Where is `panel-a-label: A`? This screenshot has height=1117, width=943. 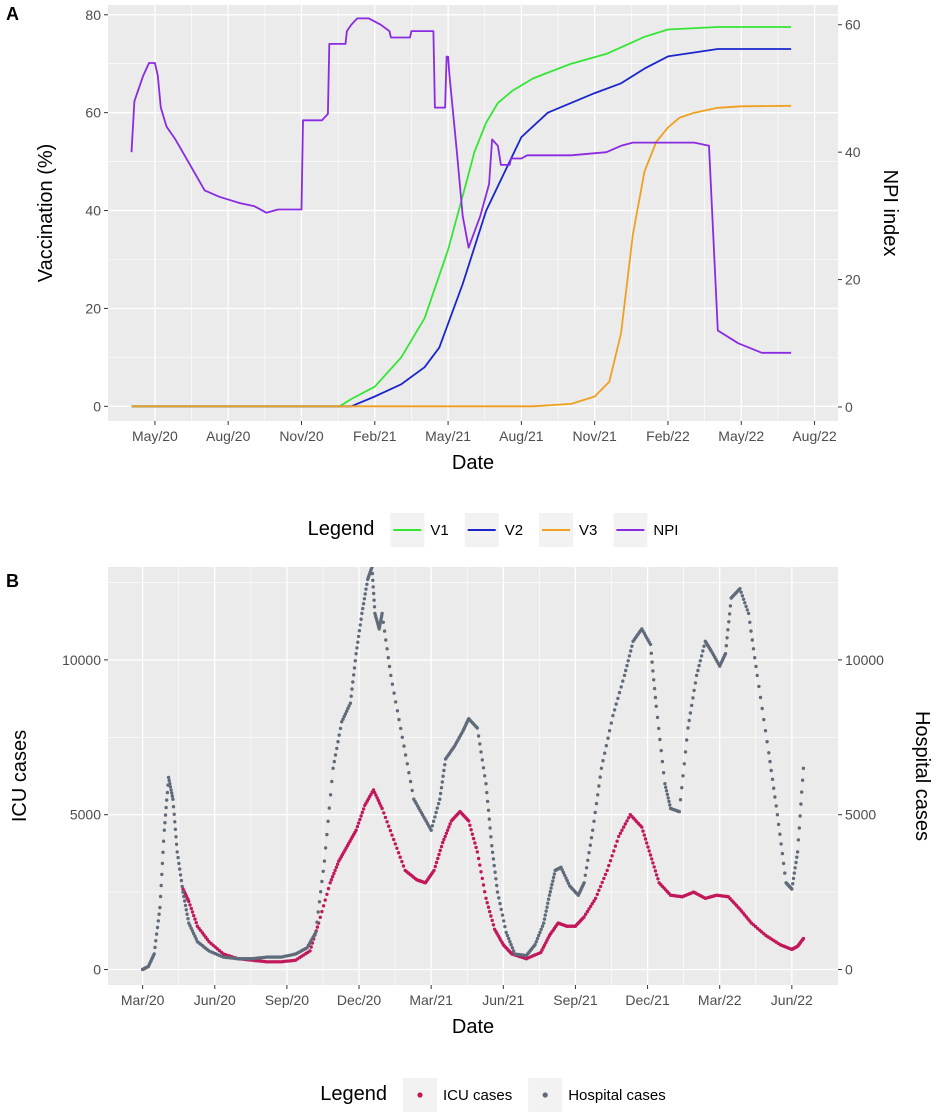
panel-a-label: A is located at coordinates (12, 14).